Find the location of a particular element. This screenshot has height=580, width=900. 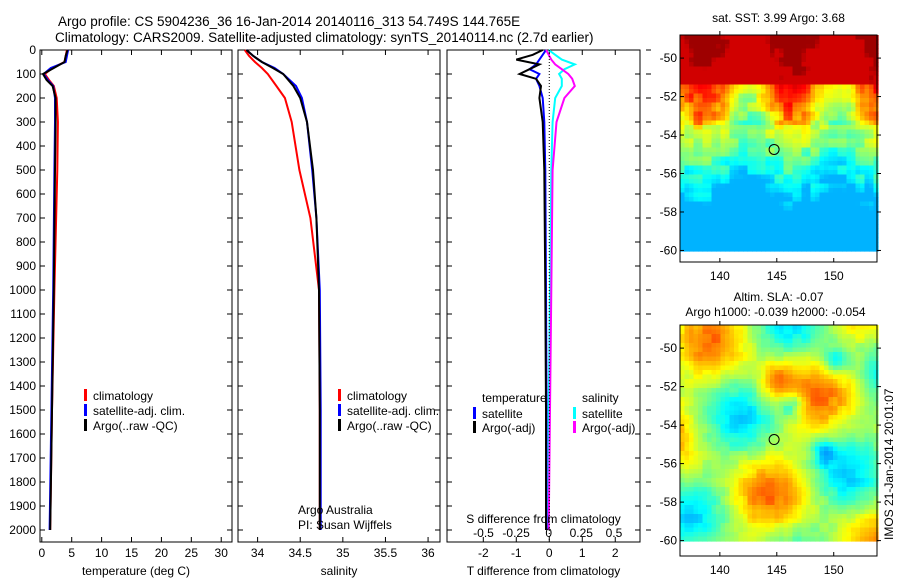

annotation-text: Argo Australia is located at coordinates (335, 510).